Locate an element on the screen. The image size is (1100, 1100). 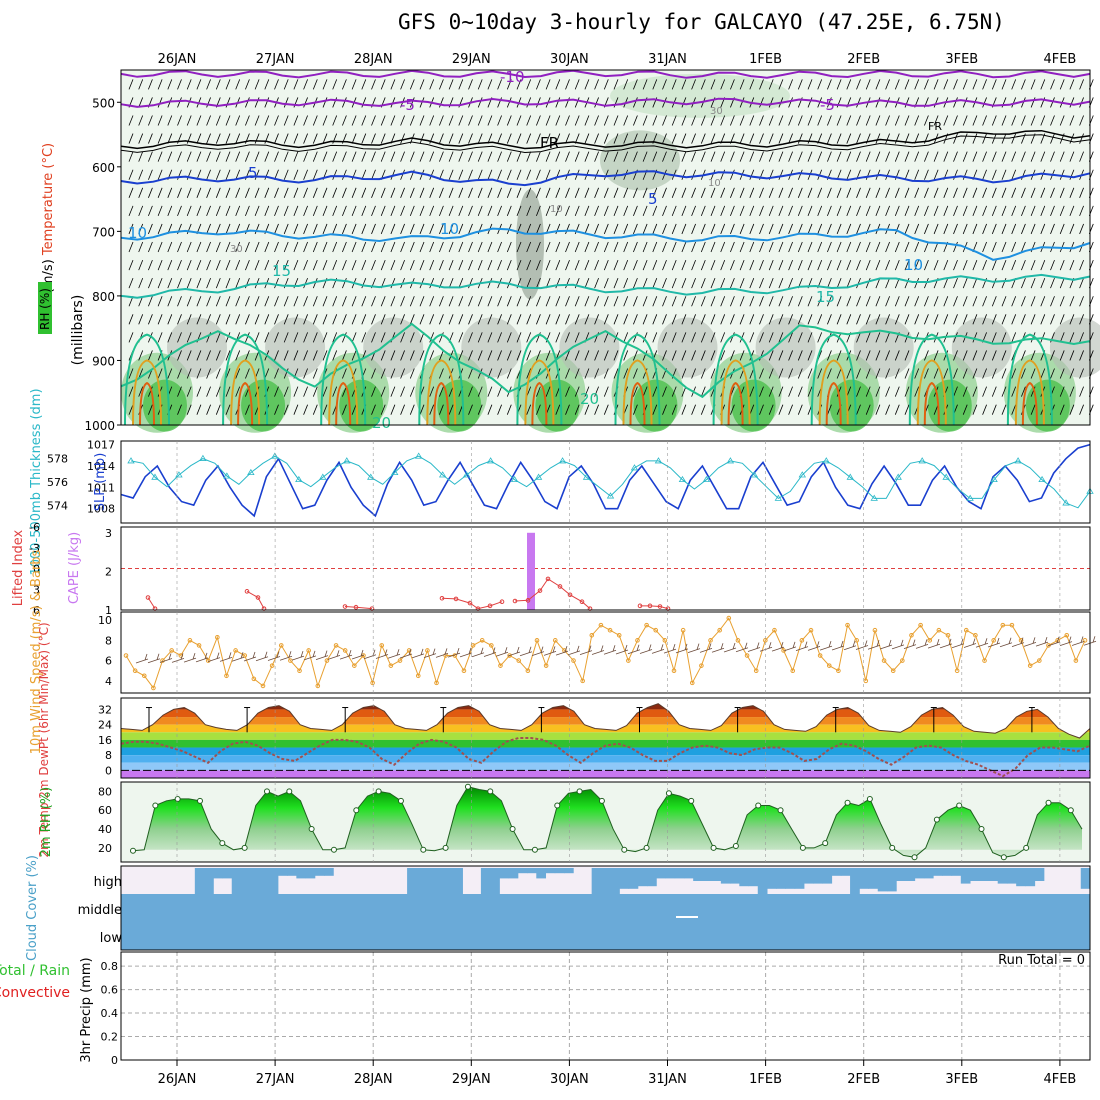
precip-ylabel: 3hr Precip (mm) is located at coordinates (86, 1009).